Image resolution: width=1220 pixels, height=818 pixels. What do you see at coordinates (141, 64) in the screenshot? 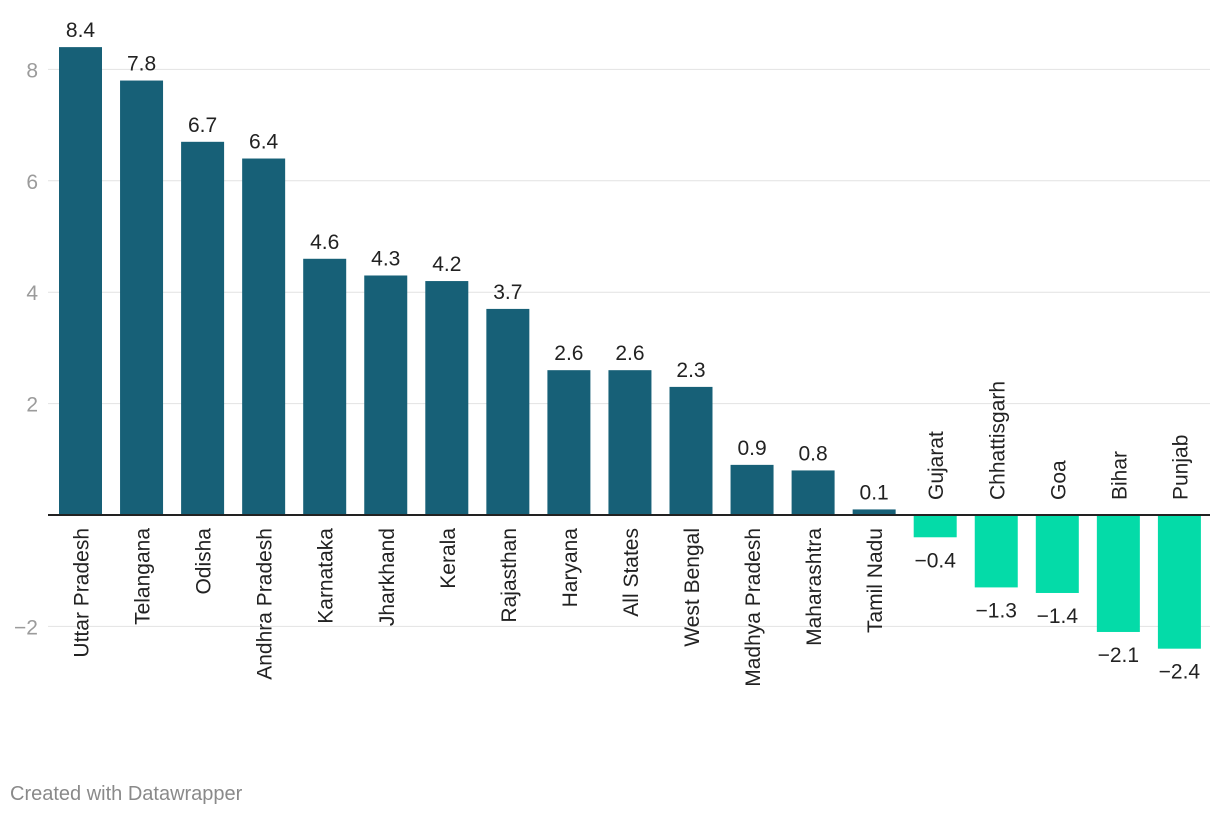
I see `value-label: 7.8` at bounding box center [141, 64].